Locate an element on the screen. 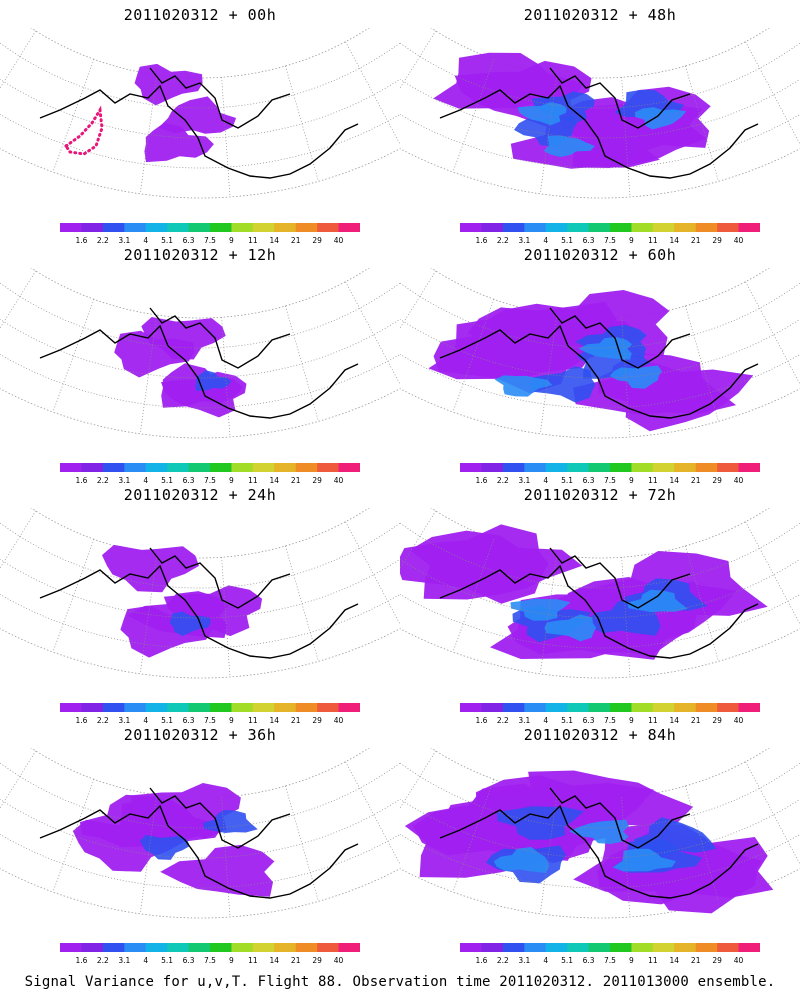  panel-title: 2011020312 + 48h is located at coordinates (600, 15).